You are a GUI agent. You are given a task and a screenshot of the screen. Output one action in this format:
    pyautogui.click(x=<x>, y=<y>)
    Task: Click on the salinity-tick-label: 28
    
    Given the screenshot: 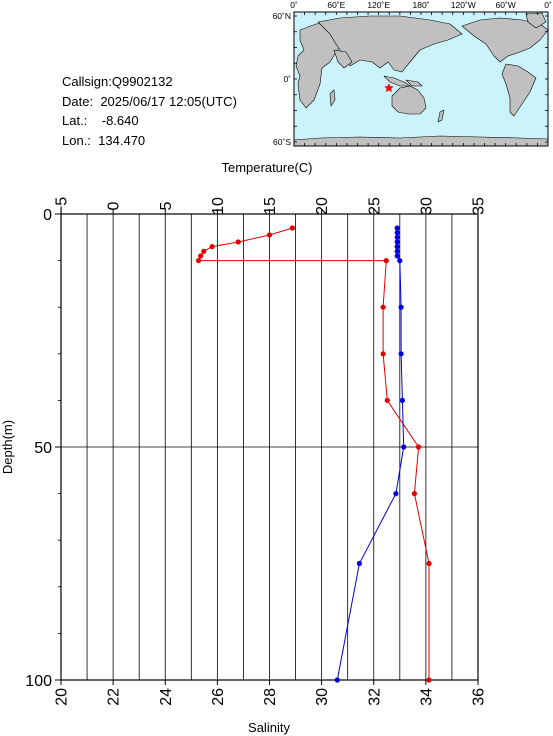 What is the action you would take?
    pyautogui.click(x=270, y=697)
    